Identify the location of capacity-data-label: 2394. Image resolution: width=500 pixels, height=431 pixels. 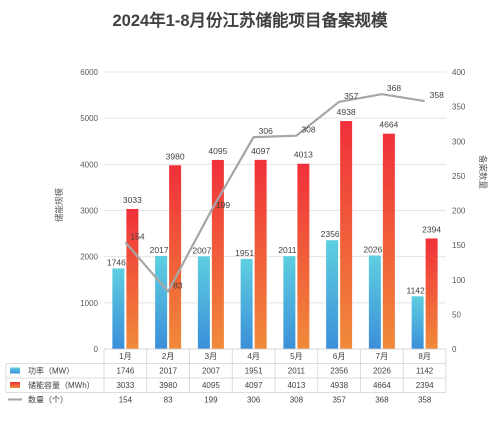
(431, 229).